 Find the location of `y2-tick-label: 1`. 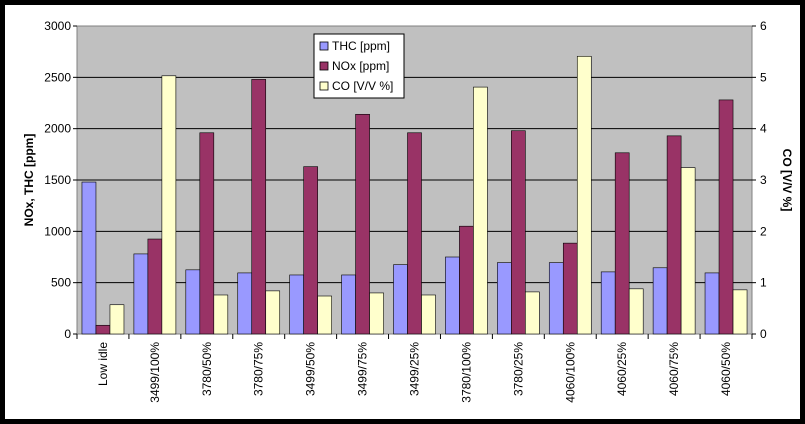

y2-tick-label: 1 is located at coordinates (763, 283).